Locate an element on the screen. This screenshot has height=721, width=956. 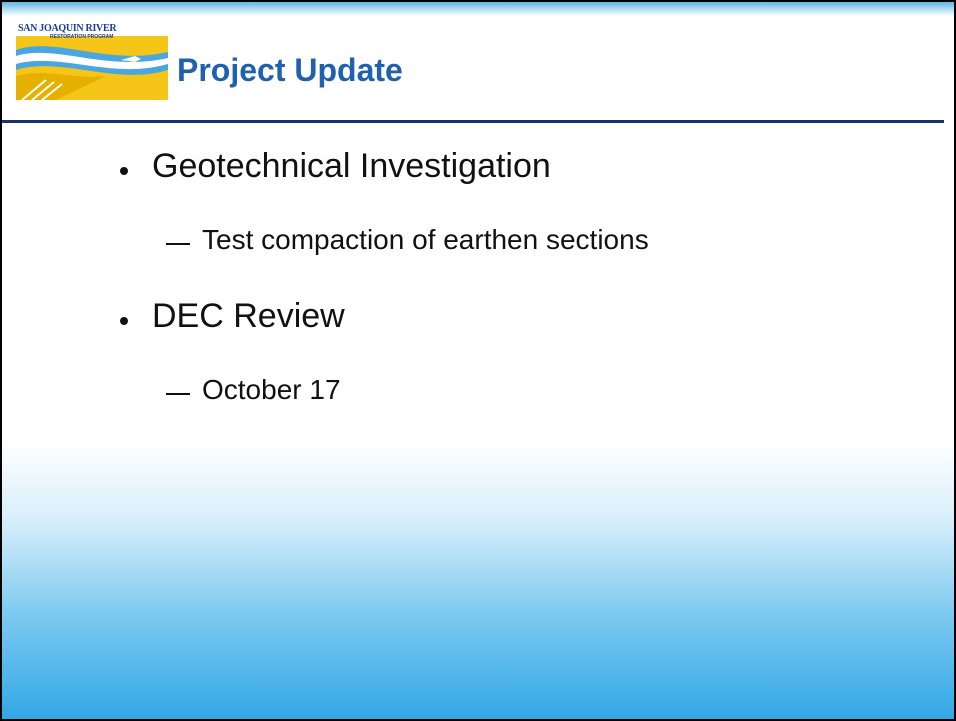
bullet-text: DEC Review is located at coordinates (248, 316).